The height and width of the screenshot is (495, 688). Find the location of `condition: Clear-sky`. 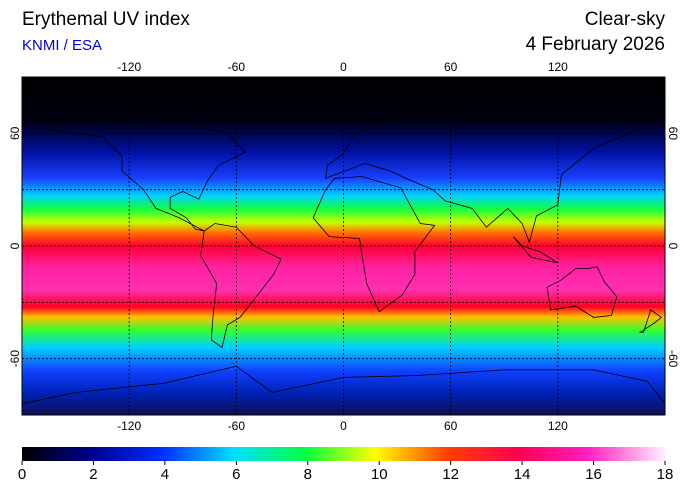

condition: Clear-sky is located at coordinates (625, 19).